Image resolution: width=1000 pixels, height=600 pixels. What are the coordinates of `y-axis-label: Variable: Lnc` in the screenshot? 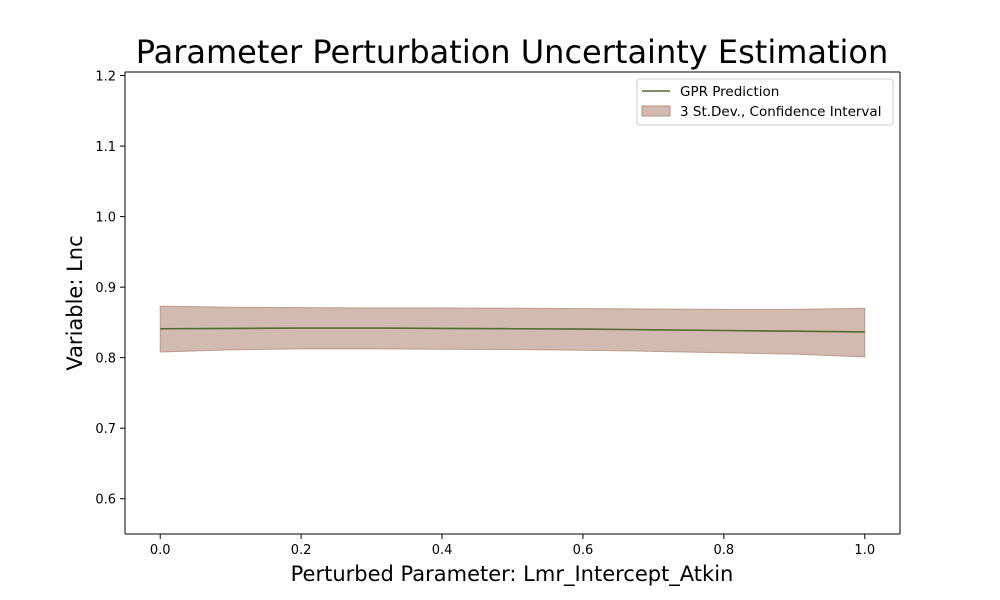 It's located at (75, 302).